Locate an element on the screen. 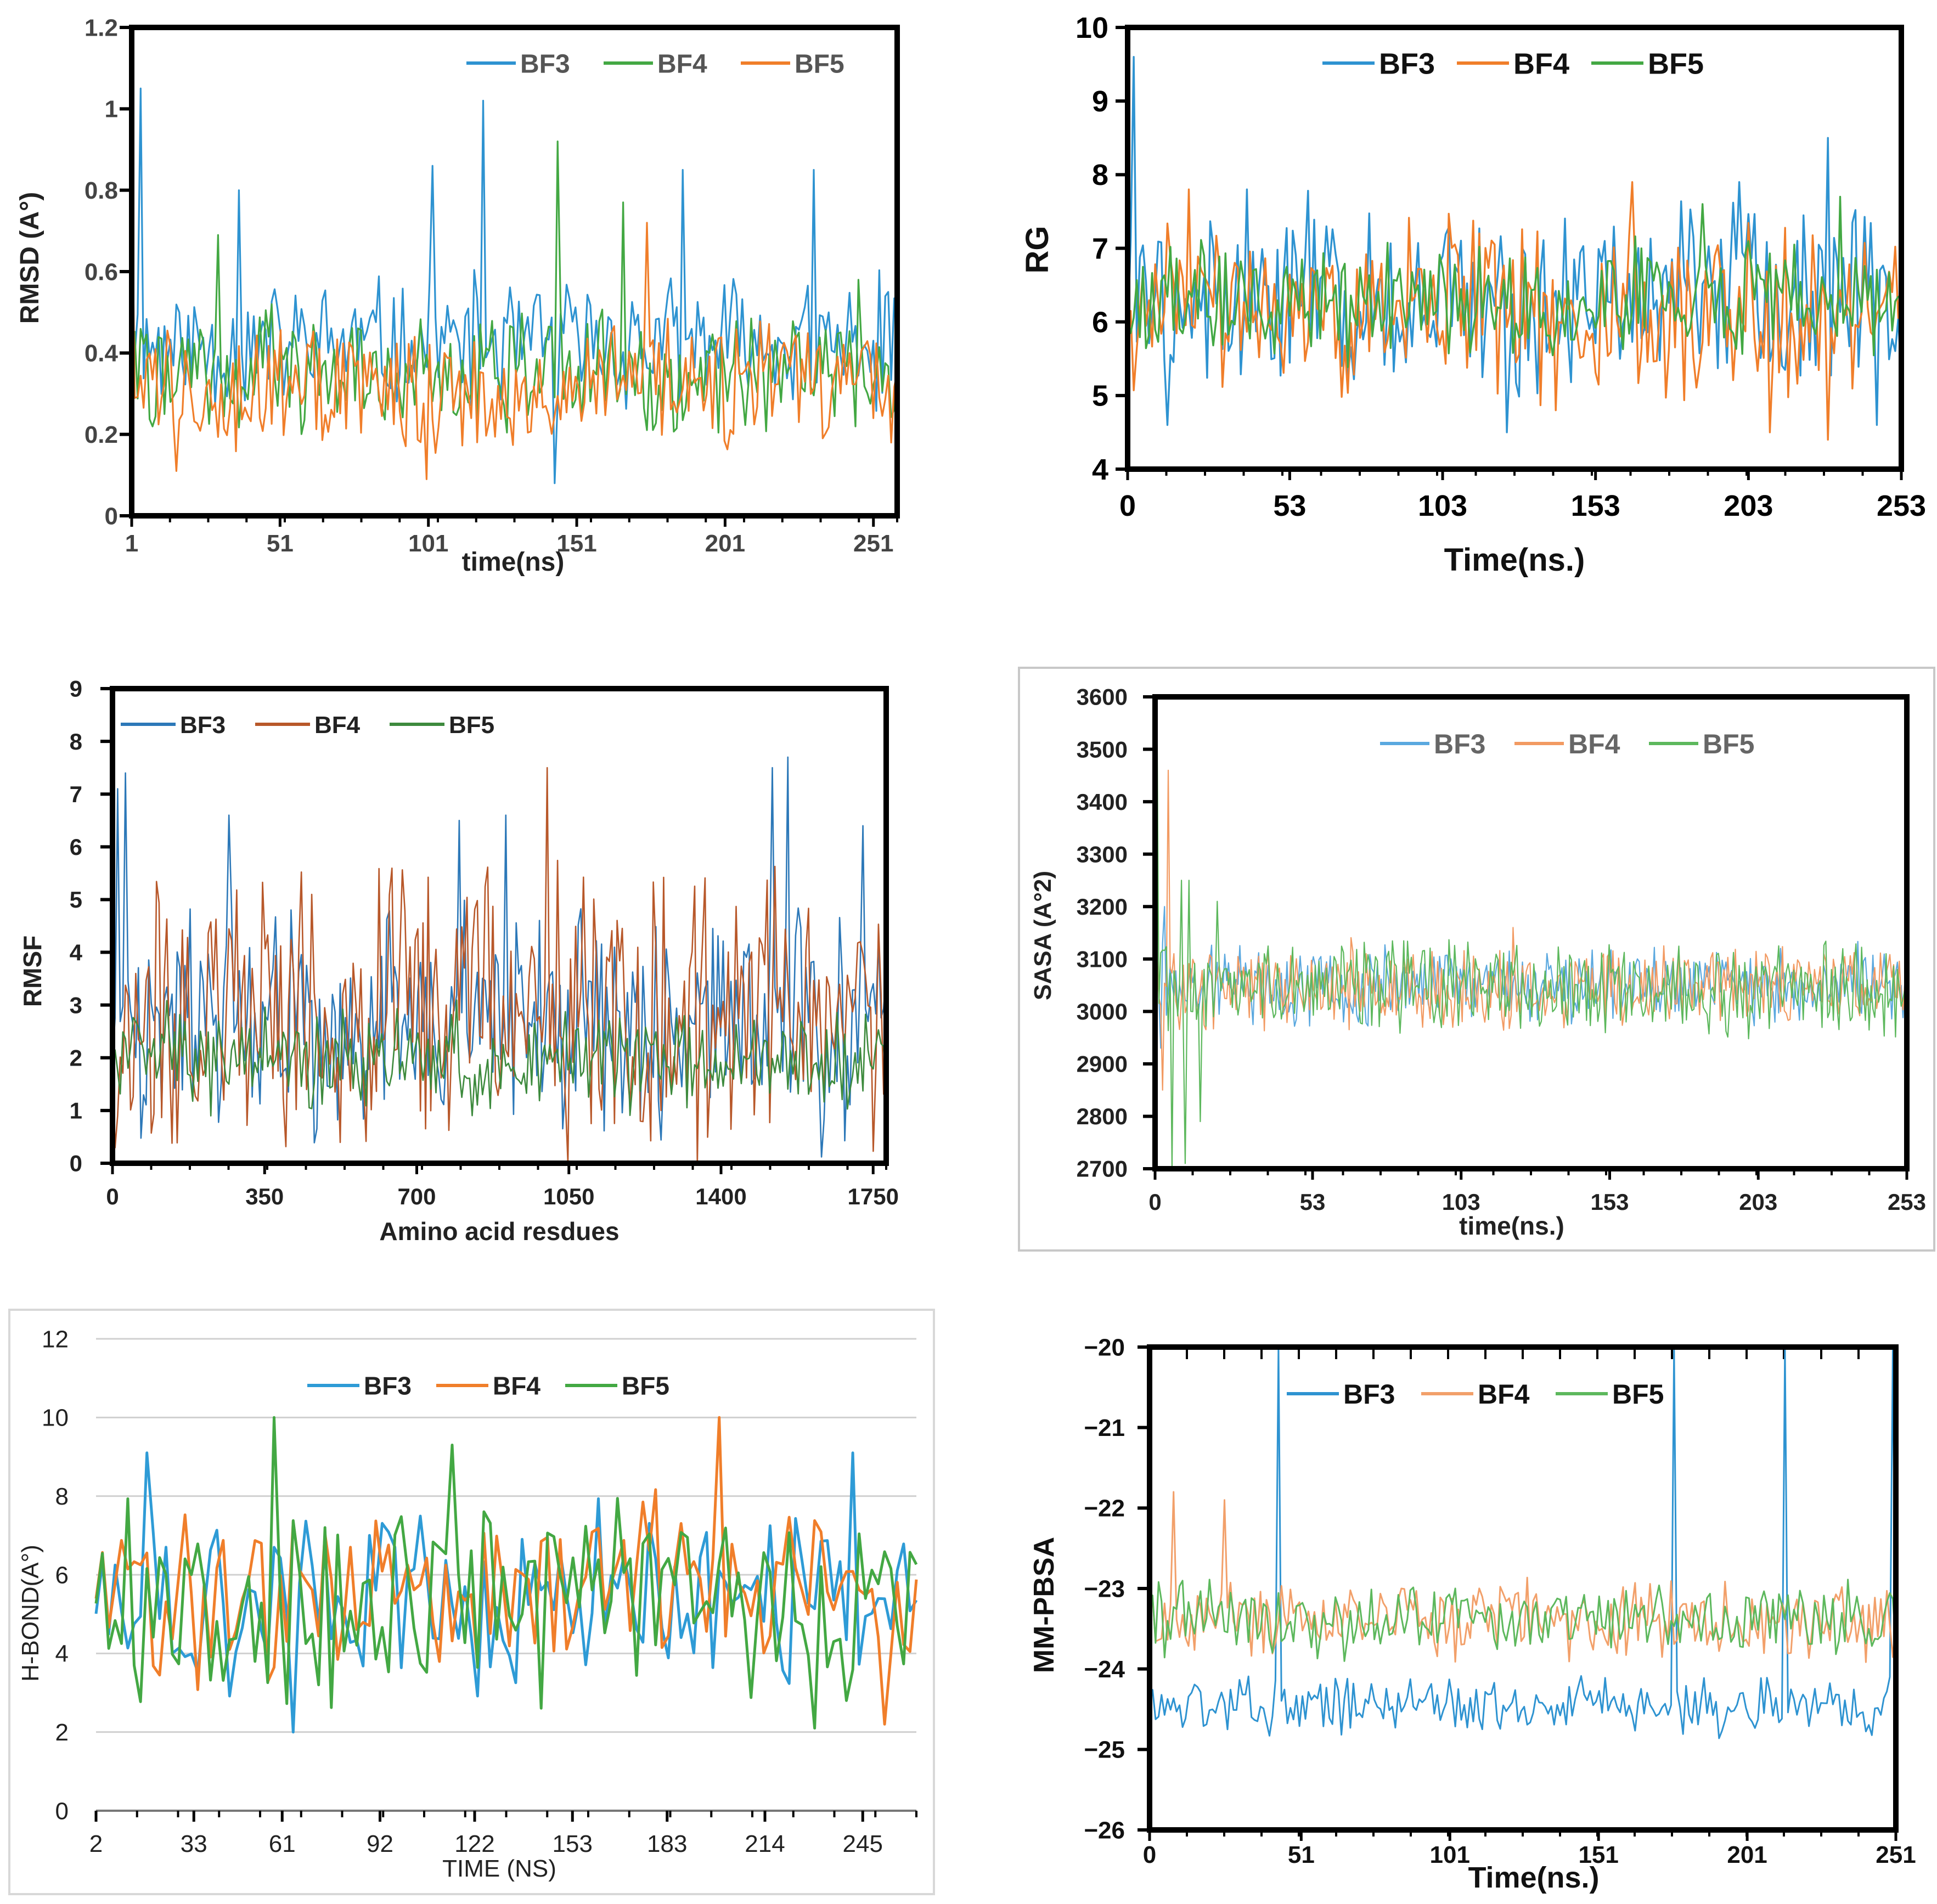 The height and width of the screenshot is (1904, 1937). y-tick-label: −23 is located at coordinates (1104, 1588).